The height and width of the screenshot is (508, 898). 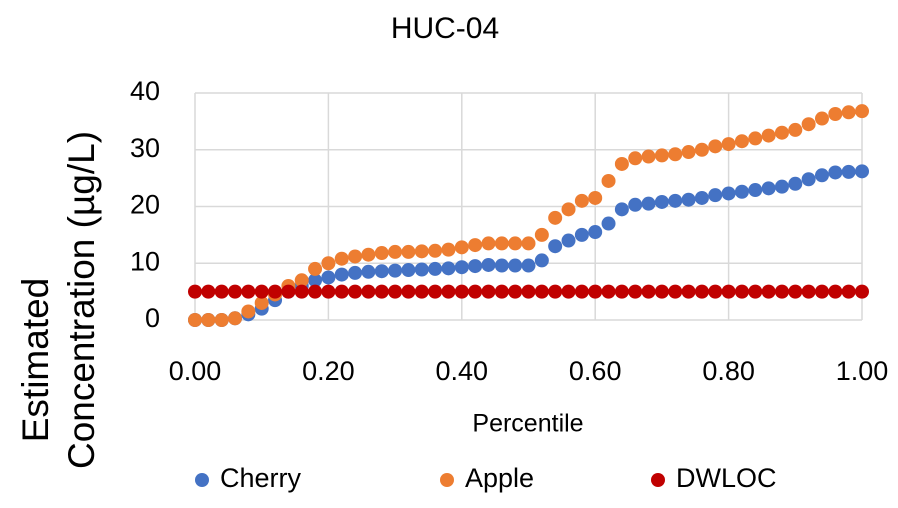 What do you see at coordinates (261, 478) in the screenshot?
I see `legend-label: Cherry` at bounding box center [261, 478].